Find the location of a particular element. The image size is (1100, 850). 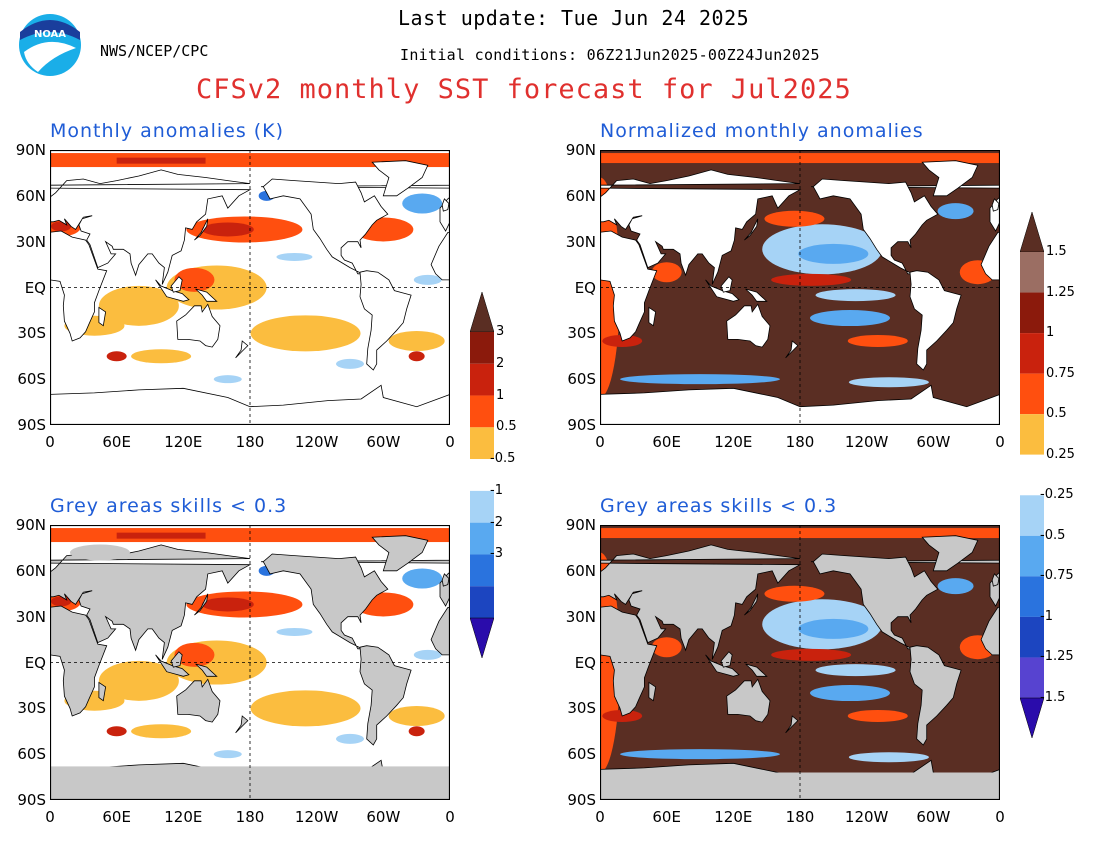

spac-warm is located at coordinates (305, 333).